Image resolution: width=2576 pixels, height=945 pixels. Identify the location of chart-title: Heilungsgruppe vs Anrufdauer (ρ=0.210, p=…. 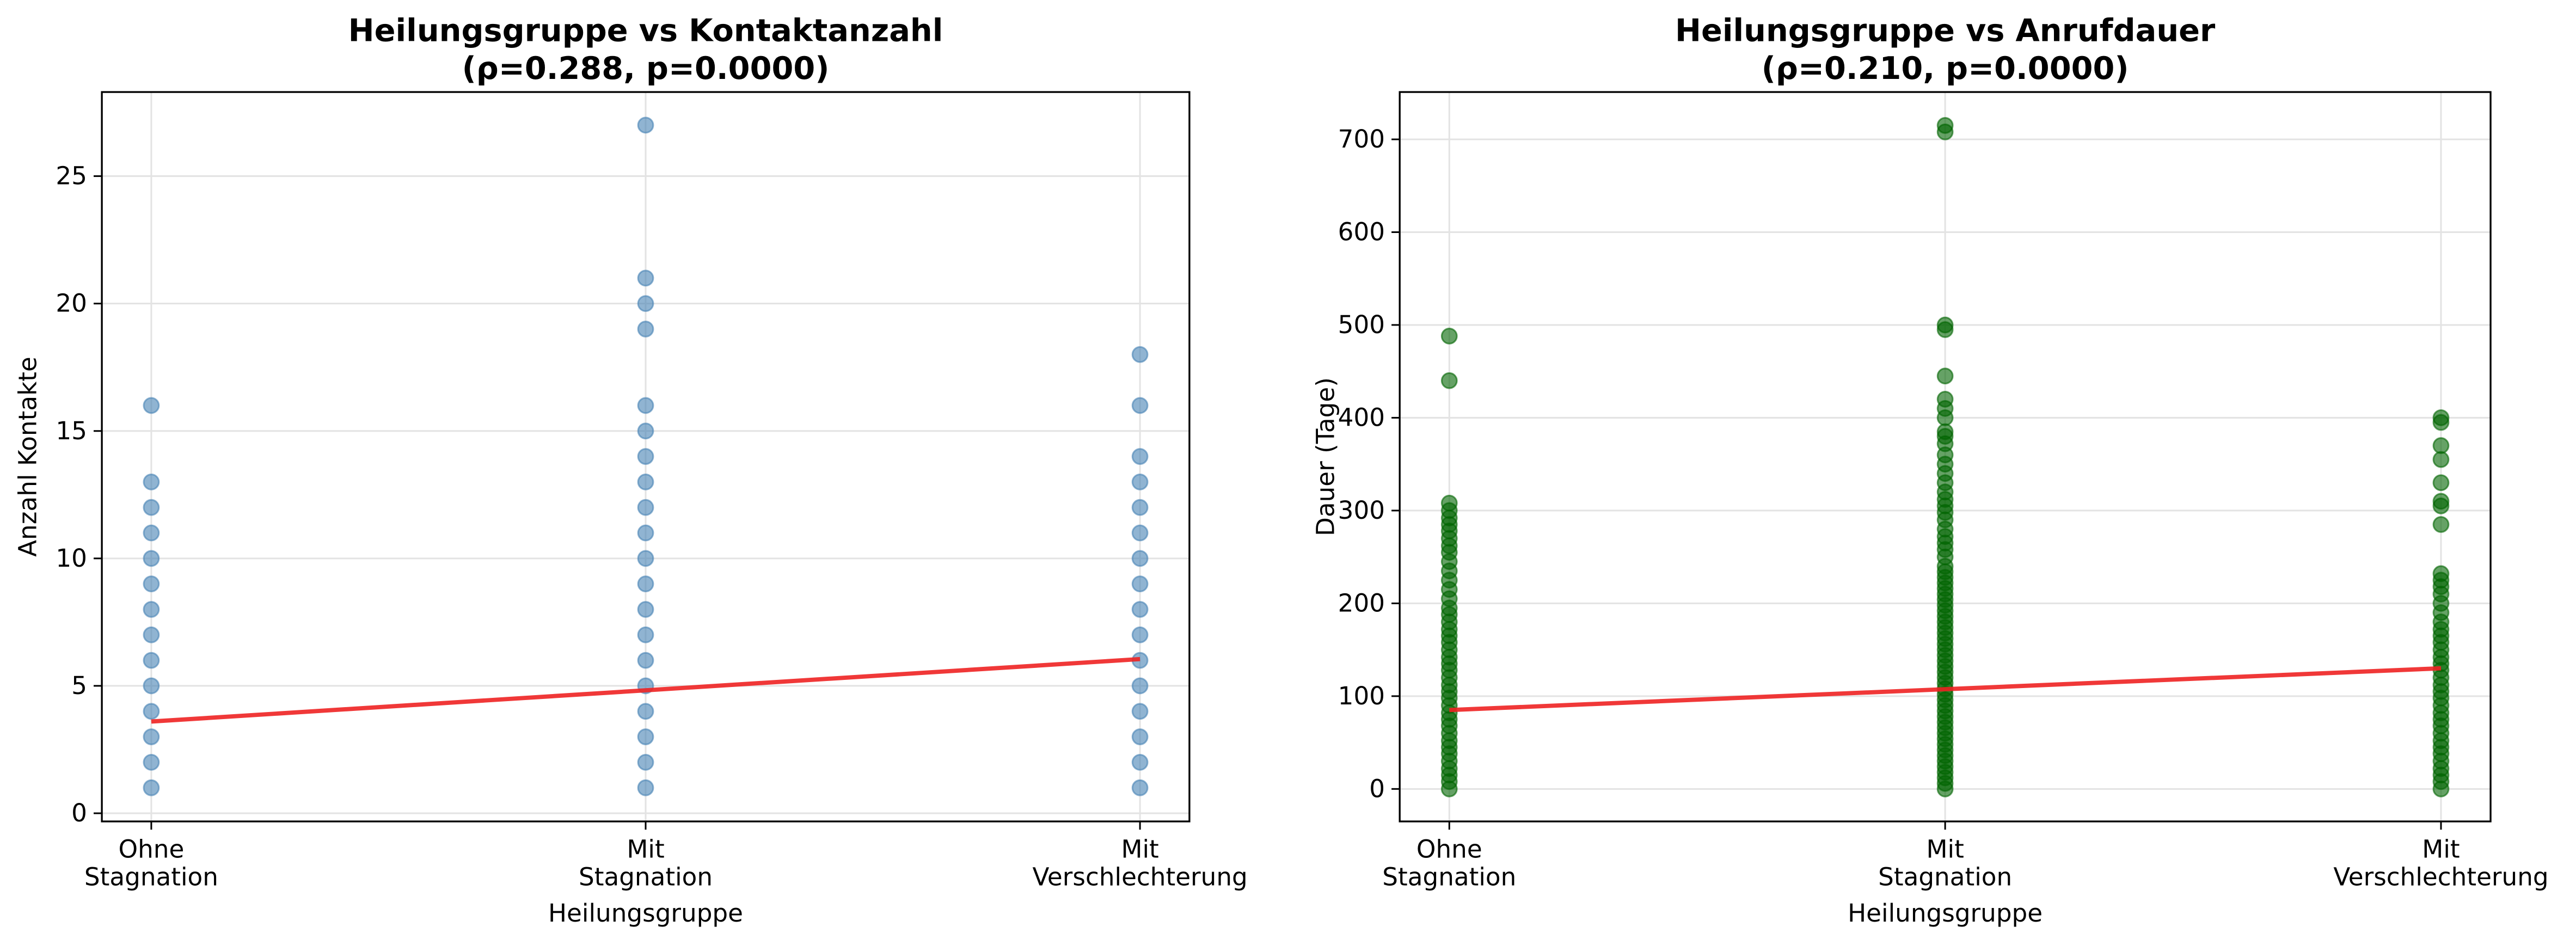
(1945, 50).